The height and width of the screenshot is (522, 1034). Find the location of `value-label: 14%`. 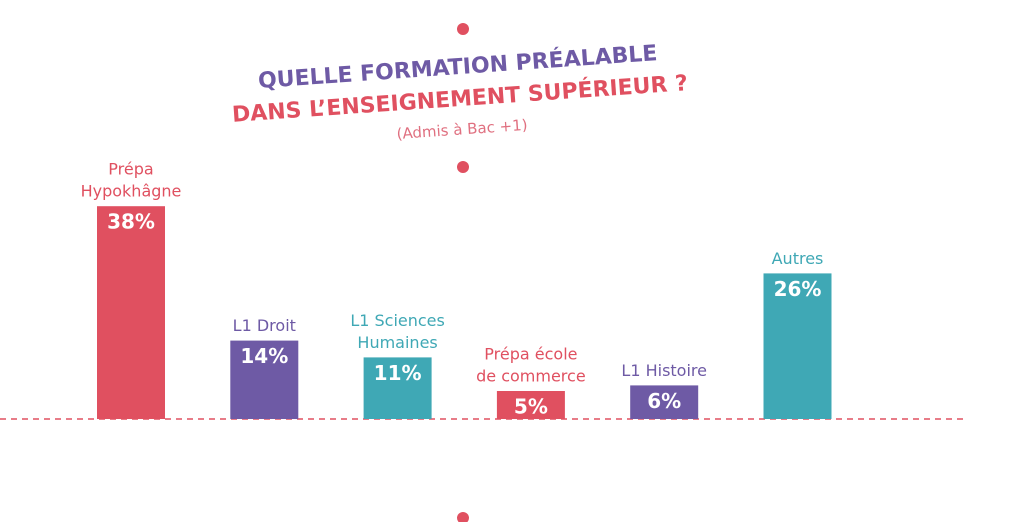

value-label: 14% is located at coordinates (264, 356).